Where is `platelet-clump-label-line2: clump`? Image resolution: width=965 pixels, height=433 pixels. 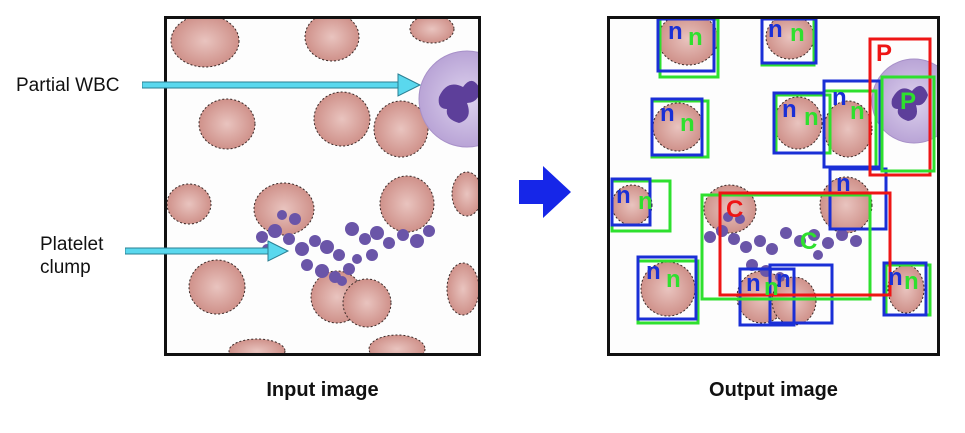
platelet-clump-label-line2: clump is located at coordinates (65, 267).